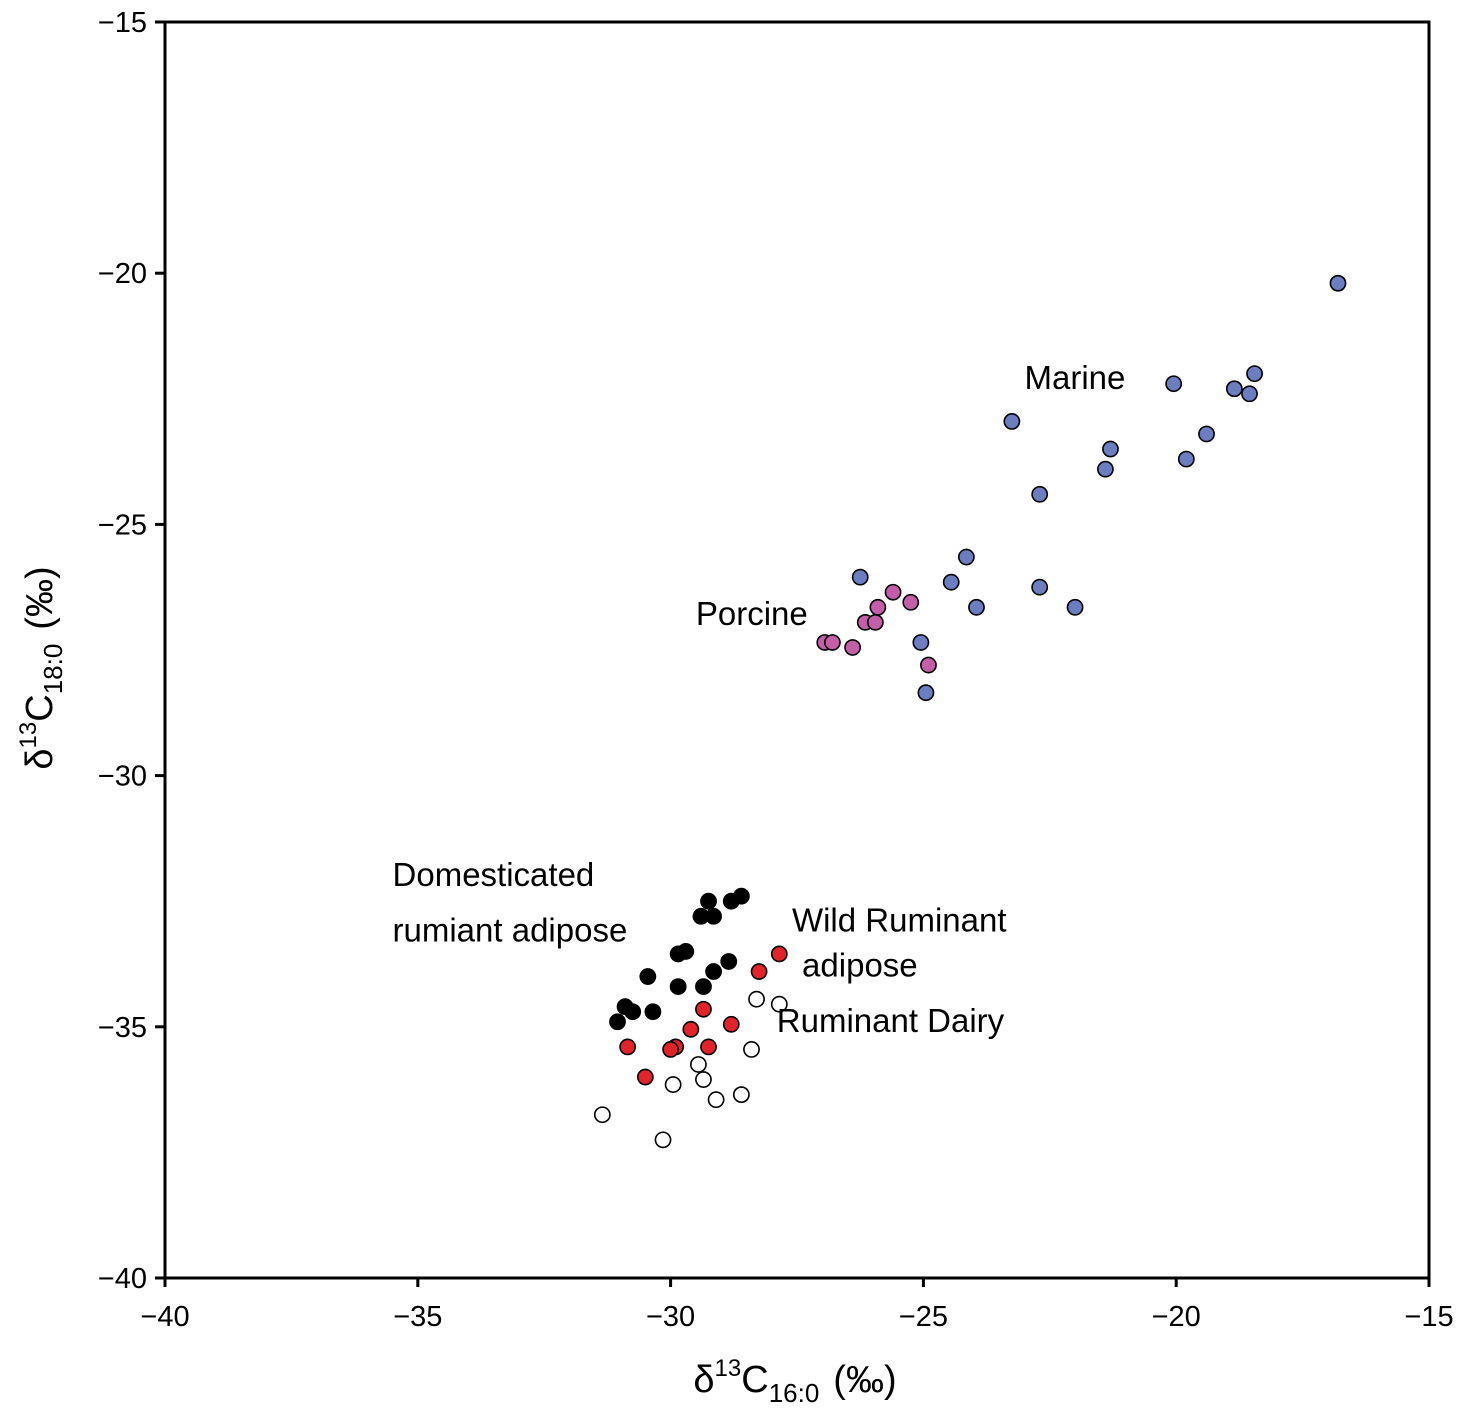 The width and height of the screenshot is (1461, 1416). What do you see at coordinates (1075, 377) in the screenshot?
I see `annotation-label: Marine` at bounding box center [1075, 377].